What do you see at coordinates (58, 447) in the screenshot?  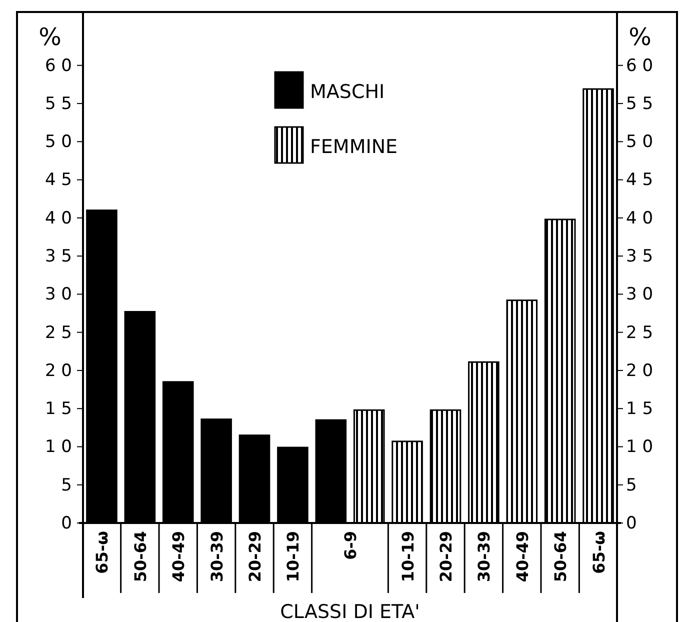 I see `y-tick-label: 1 0` at bounding box center [58, 447].